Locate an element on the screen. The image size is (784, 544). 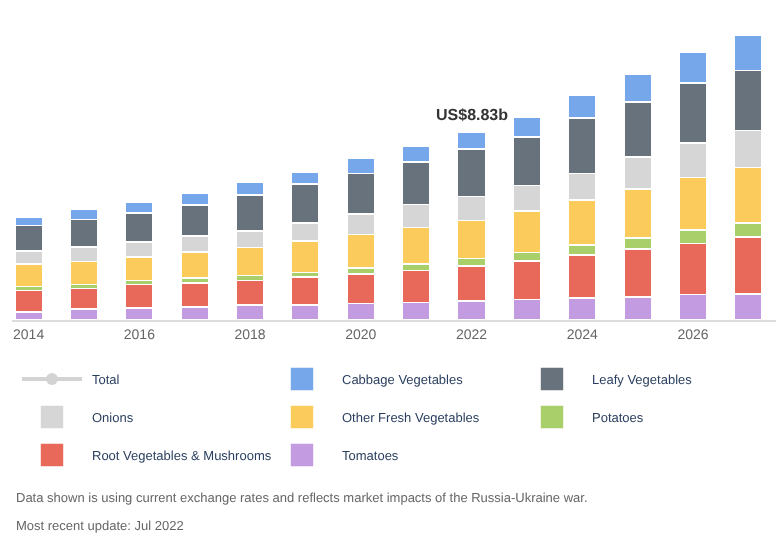
annotation: US$8.83b is located at coordinates (472, 115).